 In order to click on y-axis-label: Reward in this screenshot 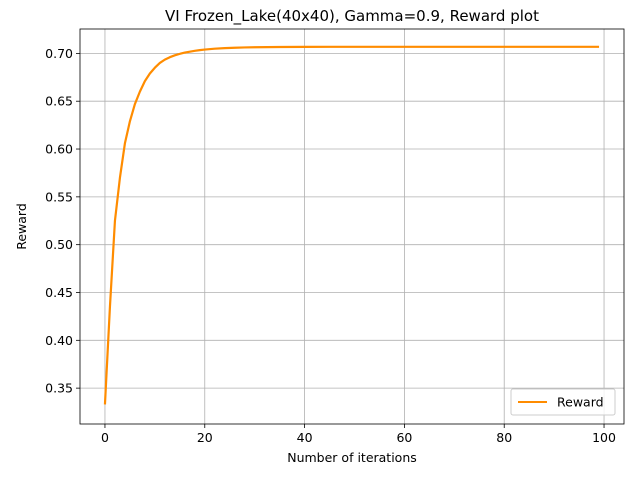, I will do `click(21, 226)`.